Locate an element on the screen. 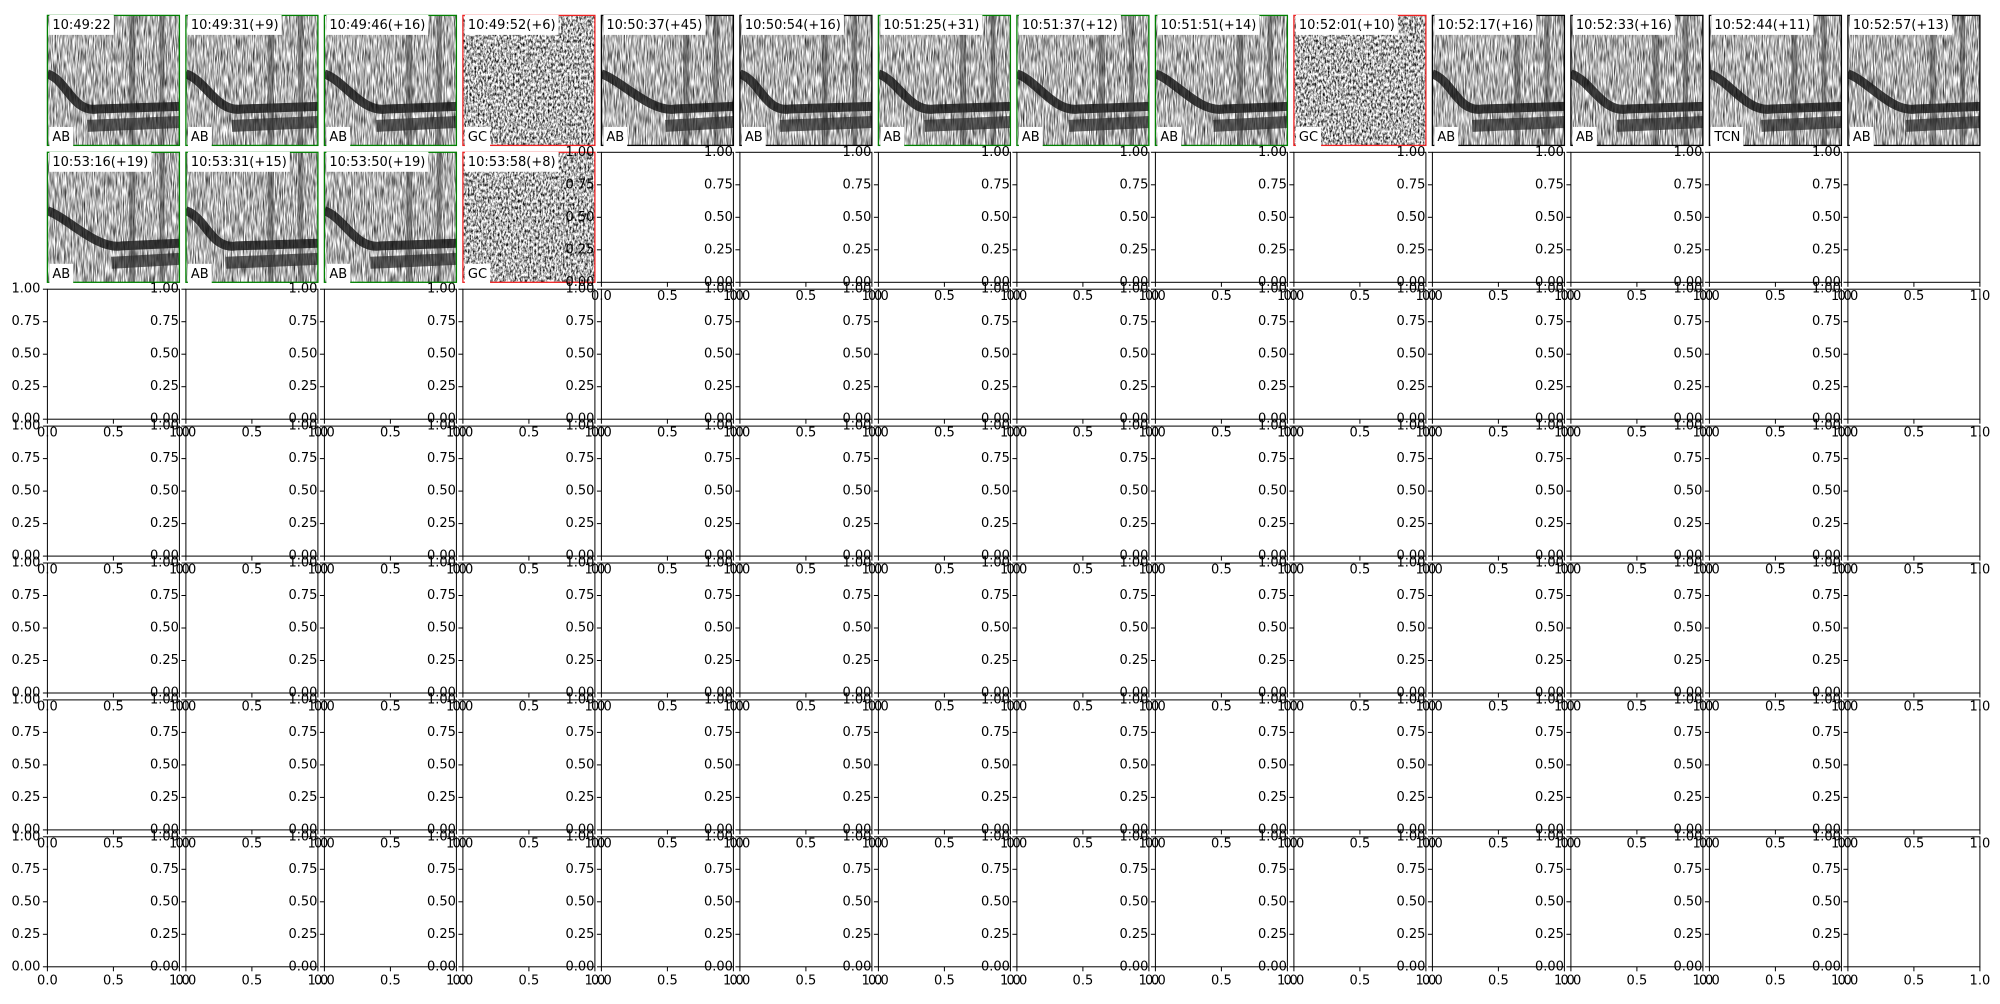 The height and width of the screenshot is (1004, 2000). panel-title: 10:49:31(+9) is located at coordinates (235, 25).